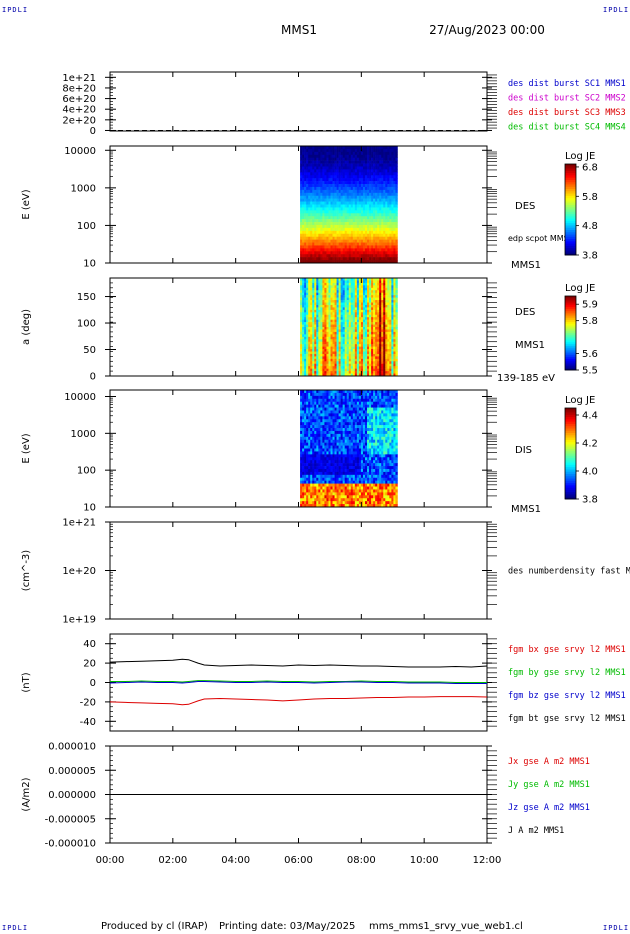 Image resolution: width=630 pixels, height=934 pixels. What do you see at coordinates (154, 926) in the screenshot?
I see `footer-produced-by: Produced by cl (IRAP)` at bounding box center [154, 926].